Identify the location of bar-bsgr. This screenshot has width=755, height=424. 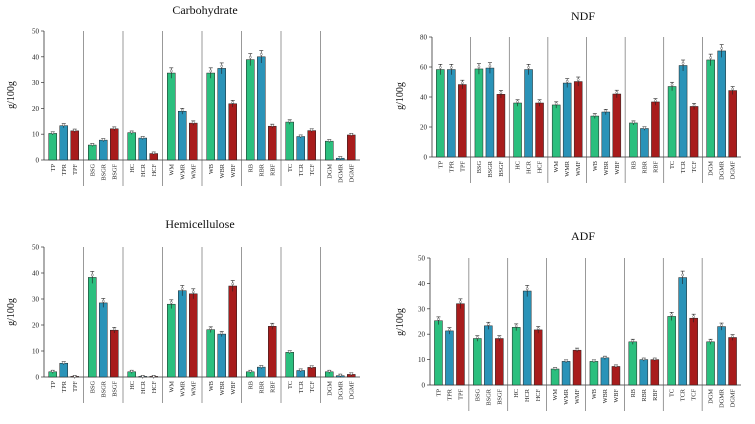
(490, 112).